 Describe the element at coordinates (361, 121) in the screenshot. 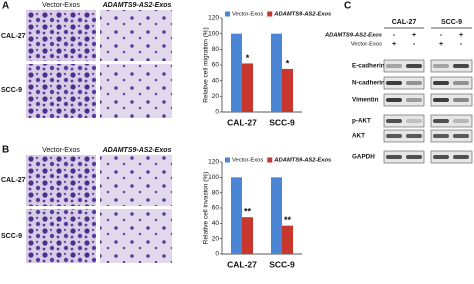

I see `protein-label: p-AKT` at that location.